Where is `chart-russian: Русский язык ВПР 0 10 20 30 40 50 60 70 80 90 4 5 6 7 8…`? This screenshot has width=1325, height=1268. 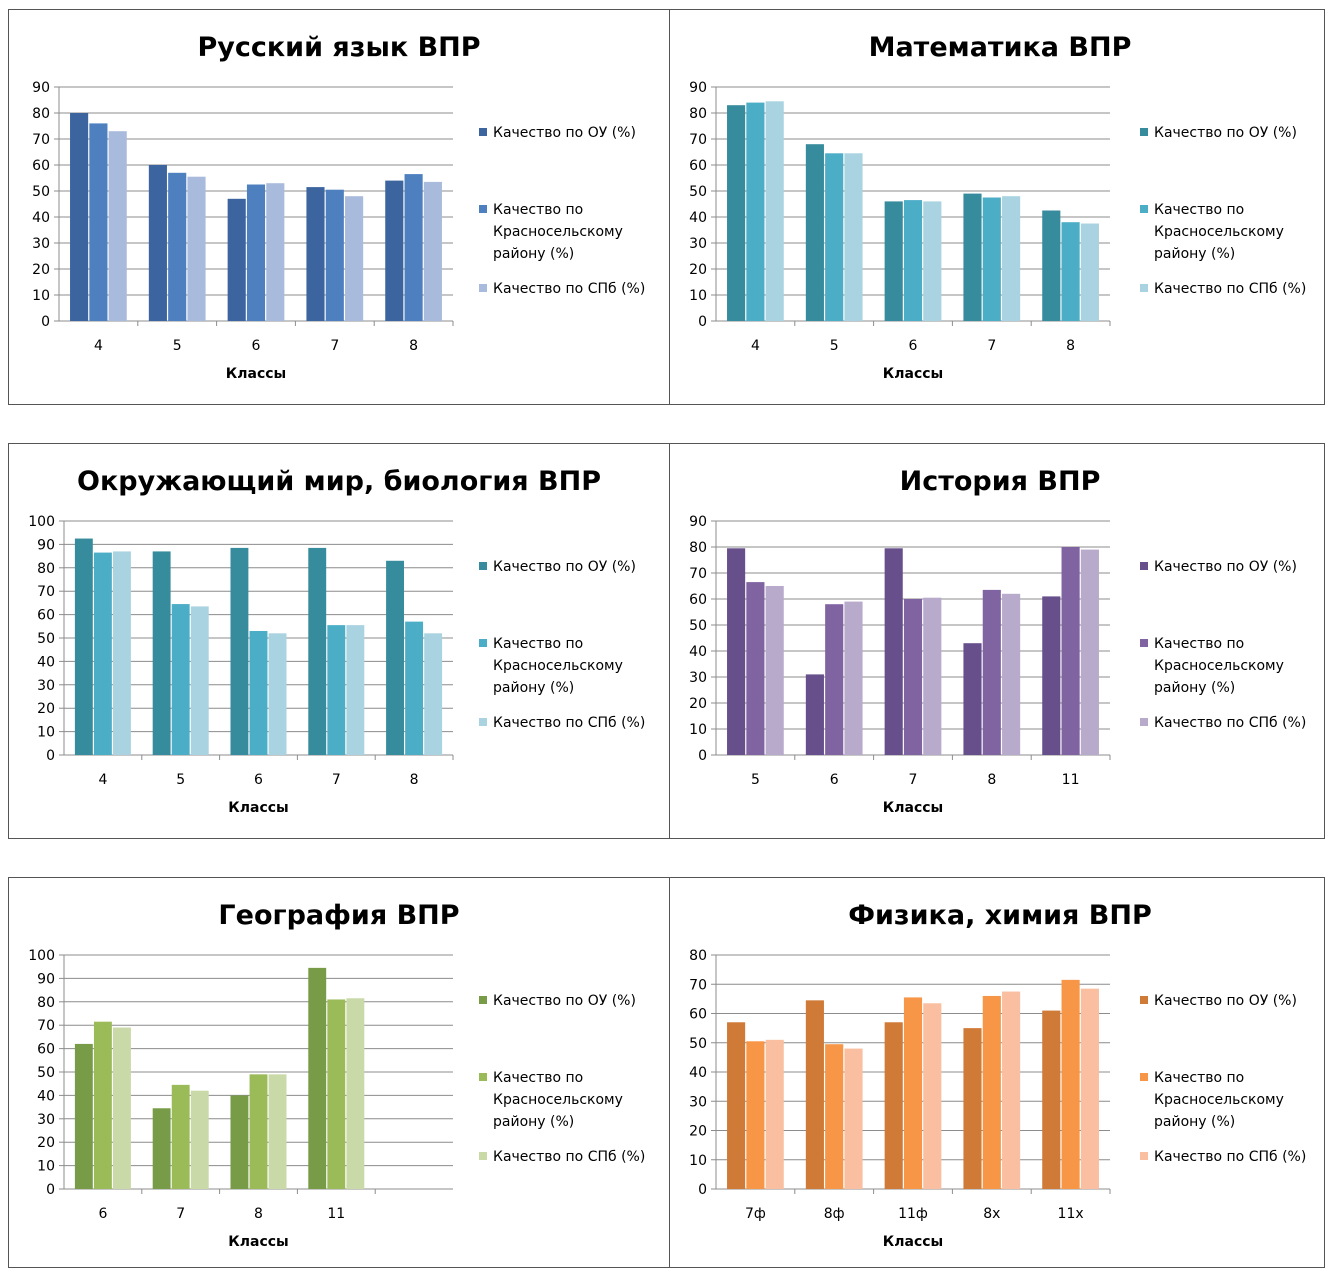 chart-russian: Русский язык ВПР 0 10 20 30 40 50 60 70 80 90 4 5 6 7 8… is located at coordinates (338, 207).